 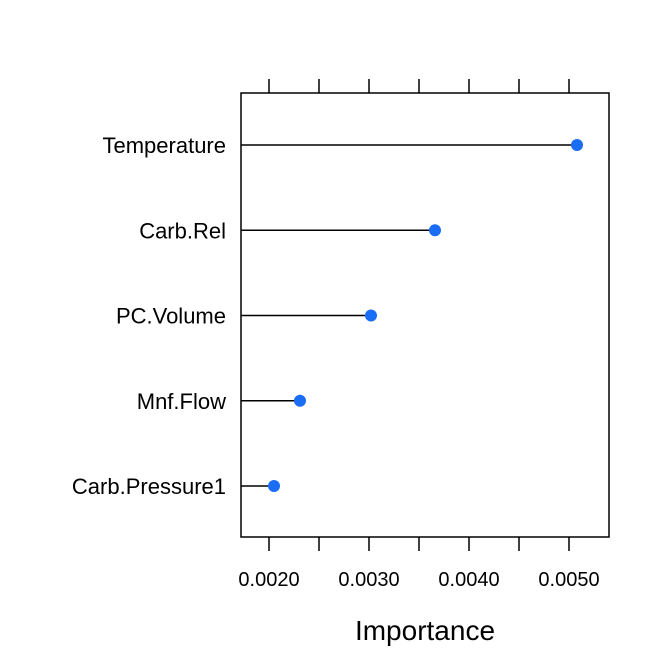 I want to click on category-label-2: PC.Volume, so click(x=171, y=316).